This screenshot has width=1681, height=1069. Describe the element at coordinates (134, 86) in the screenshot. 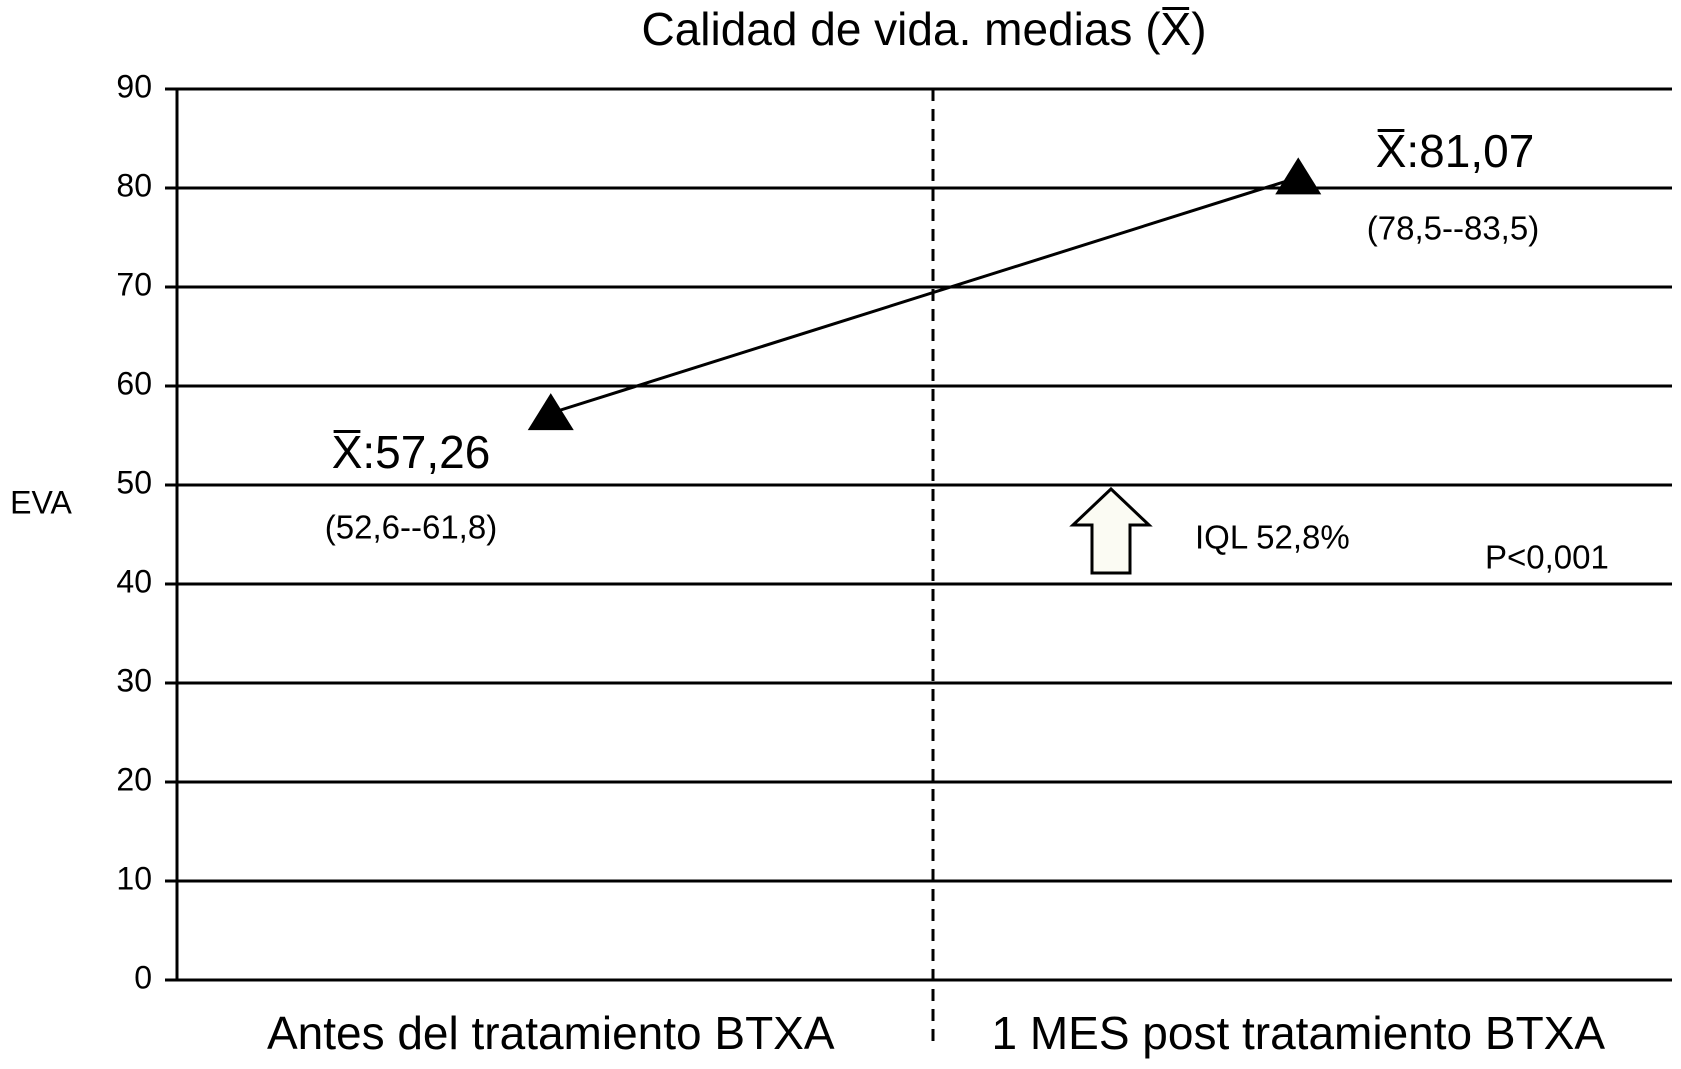

I see `y-tick-label: 90` at that location.